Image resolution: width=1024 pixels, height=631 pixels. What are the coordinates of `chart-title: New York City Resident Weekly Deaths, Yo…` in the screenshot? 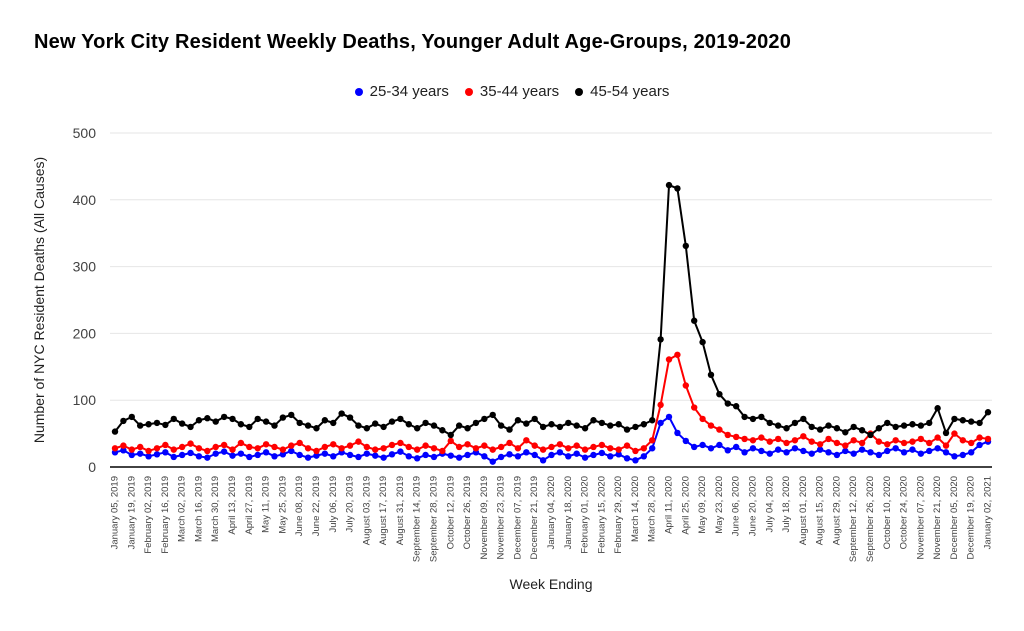 It's located at (413, 42).